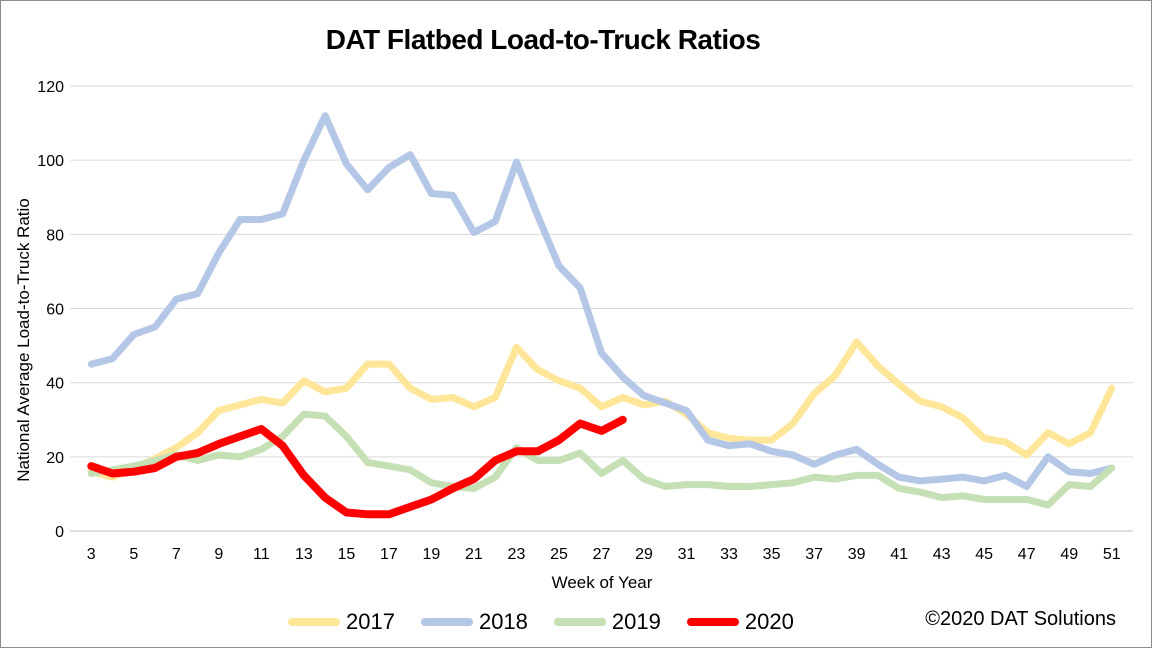 This screenshot has height=648, width=1152. Describe the element at coordinates (23, 340) in the screenshot. I see `y-axis-label: National Average Load-to-Truck Ratio` at that location.